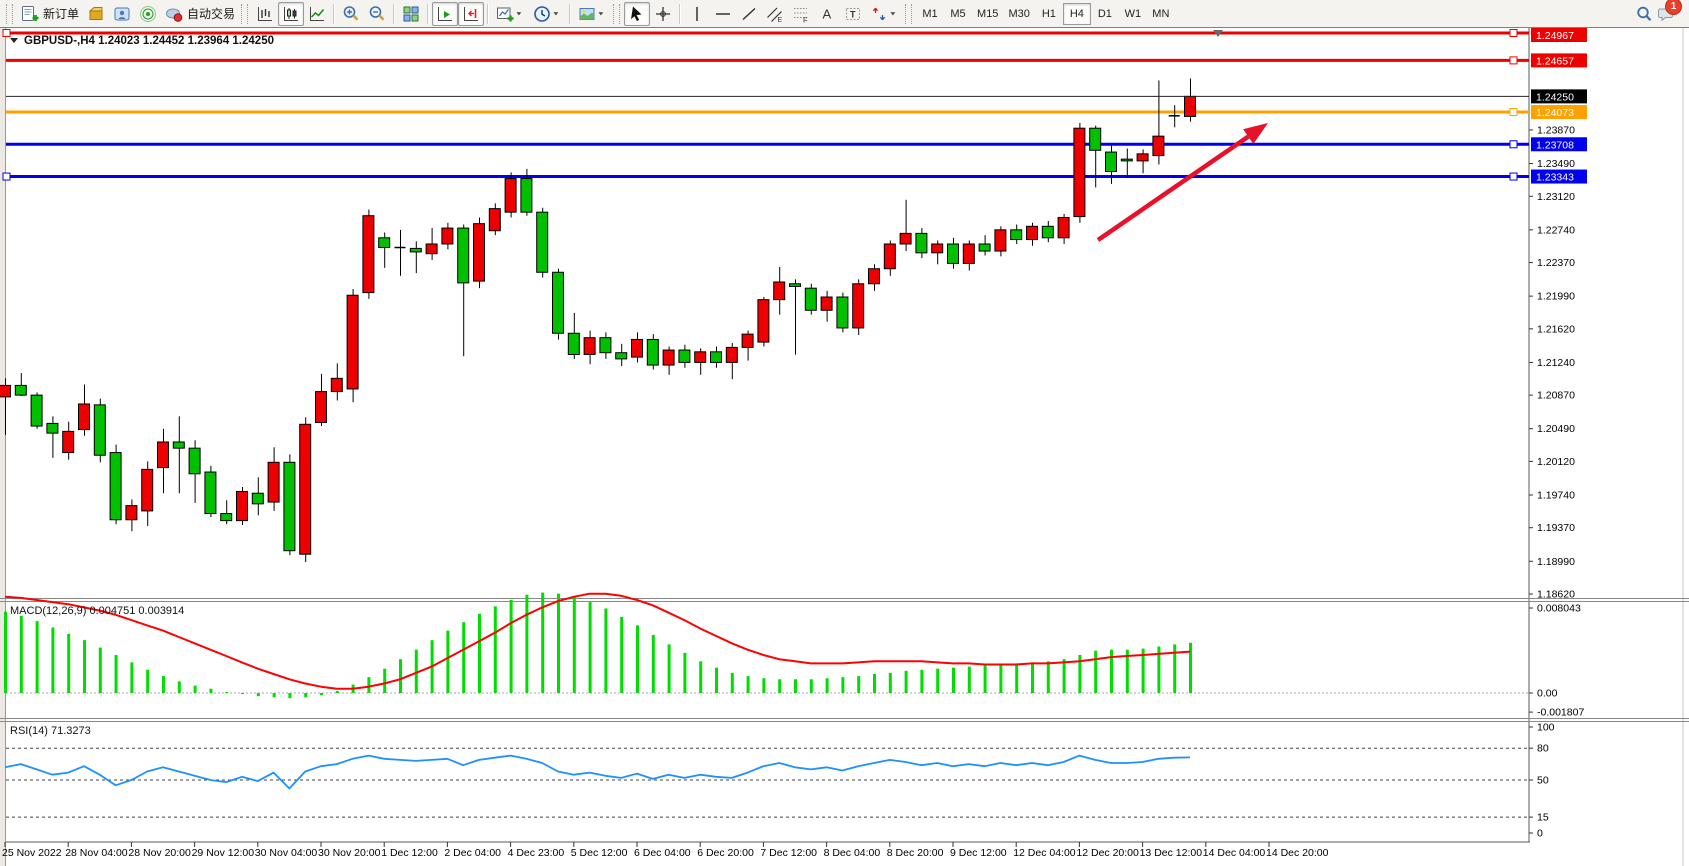 The height and width of the screenshot is (866, 1689). Describe the element at coordinates (542, 14) in the screenshot. I see `clock-icon` at that location.